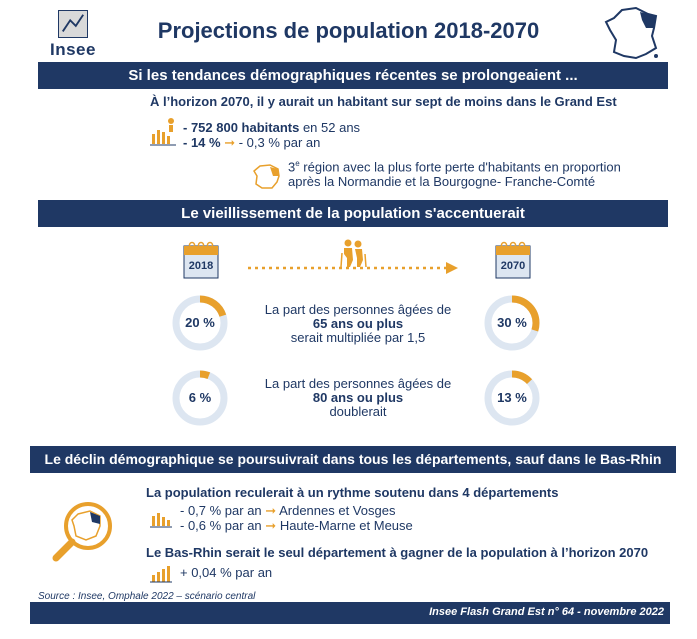  Describe the element at coordinates (348, 30) in the screenshot. I see `page-title: Projections de population 2018-2070` at that location.